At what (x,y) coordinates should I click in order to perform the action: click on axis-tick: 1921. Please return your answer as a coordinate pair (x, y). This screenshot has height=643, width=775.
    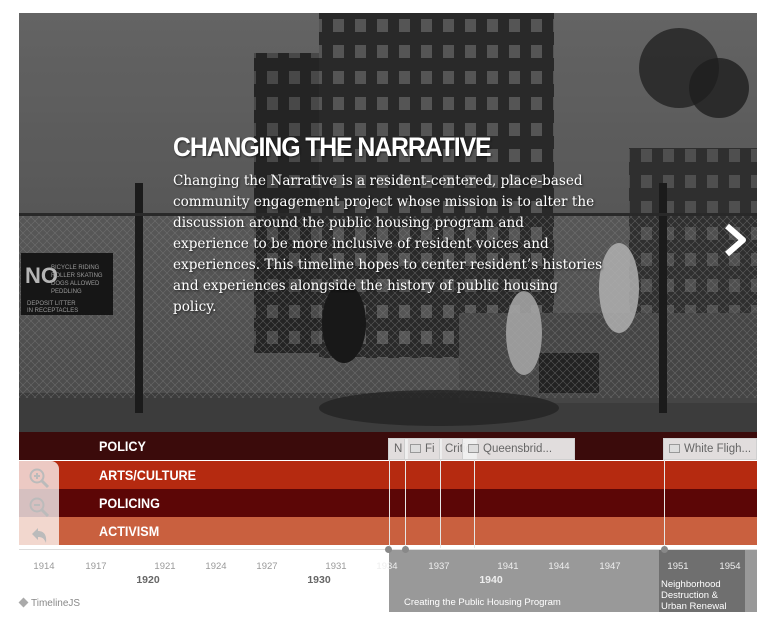
    Looking at the image, I should click on (165, 566).